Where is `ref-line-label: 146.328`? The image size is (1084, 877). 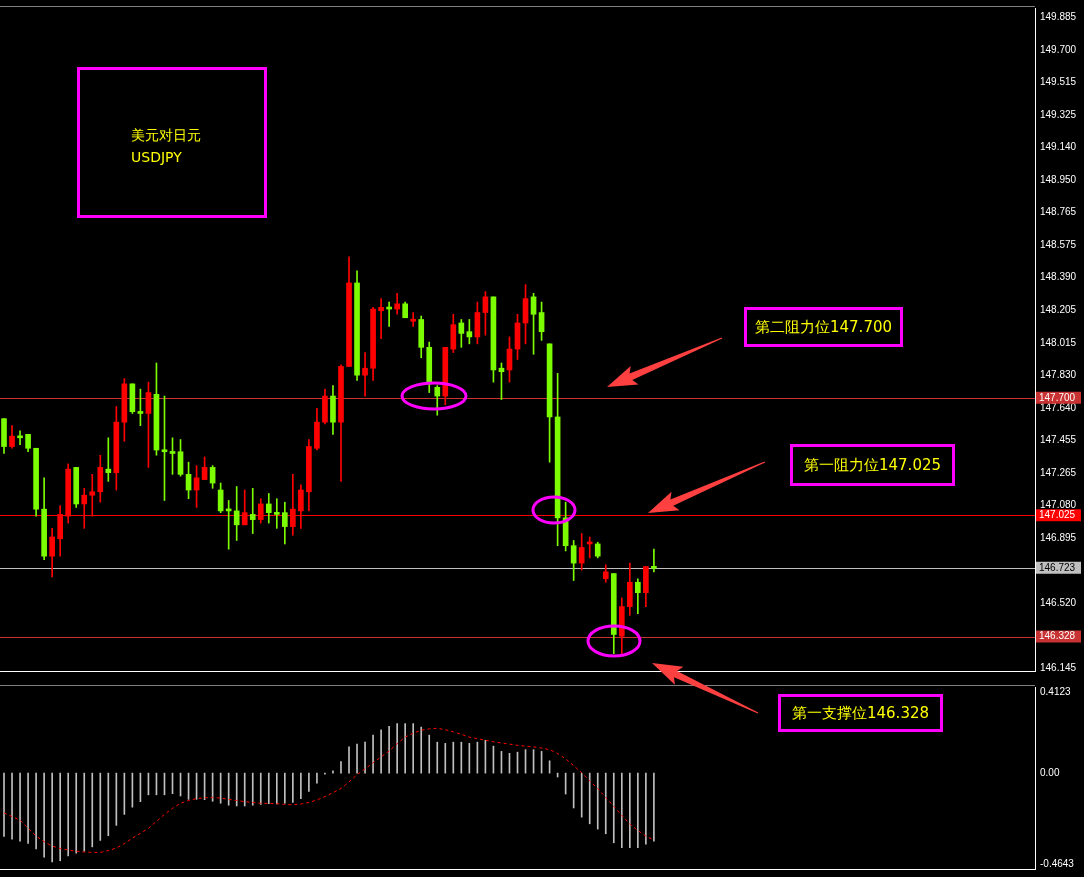
ref-line-label: 146.328 is located at coordinates (1057, 636).